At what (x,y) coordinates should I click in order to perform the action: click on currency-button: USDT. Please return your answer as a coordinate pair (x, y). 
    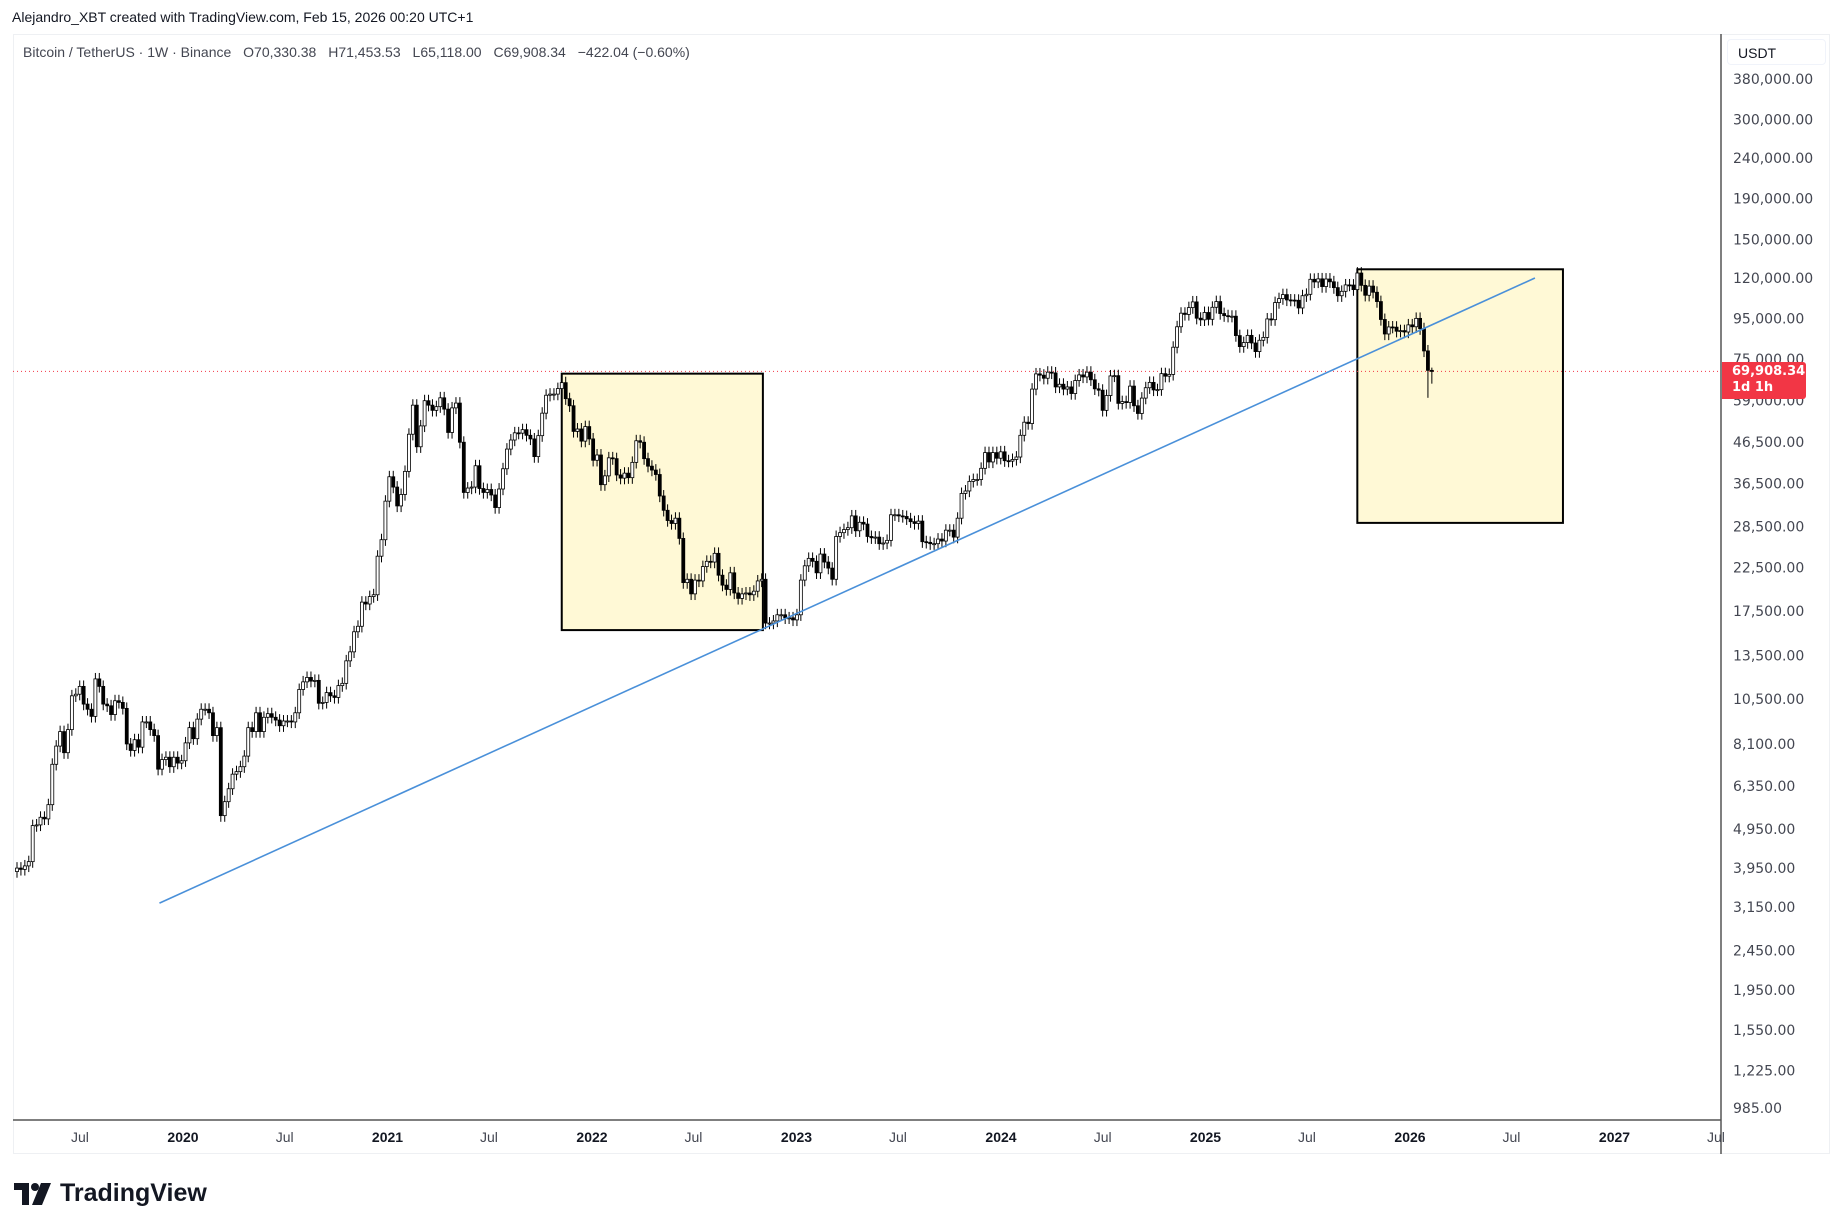
    Looking at the image, I should click on (1776, 52).